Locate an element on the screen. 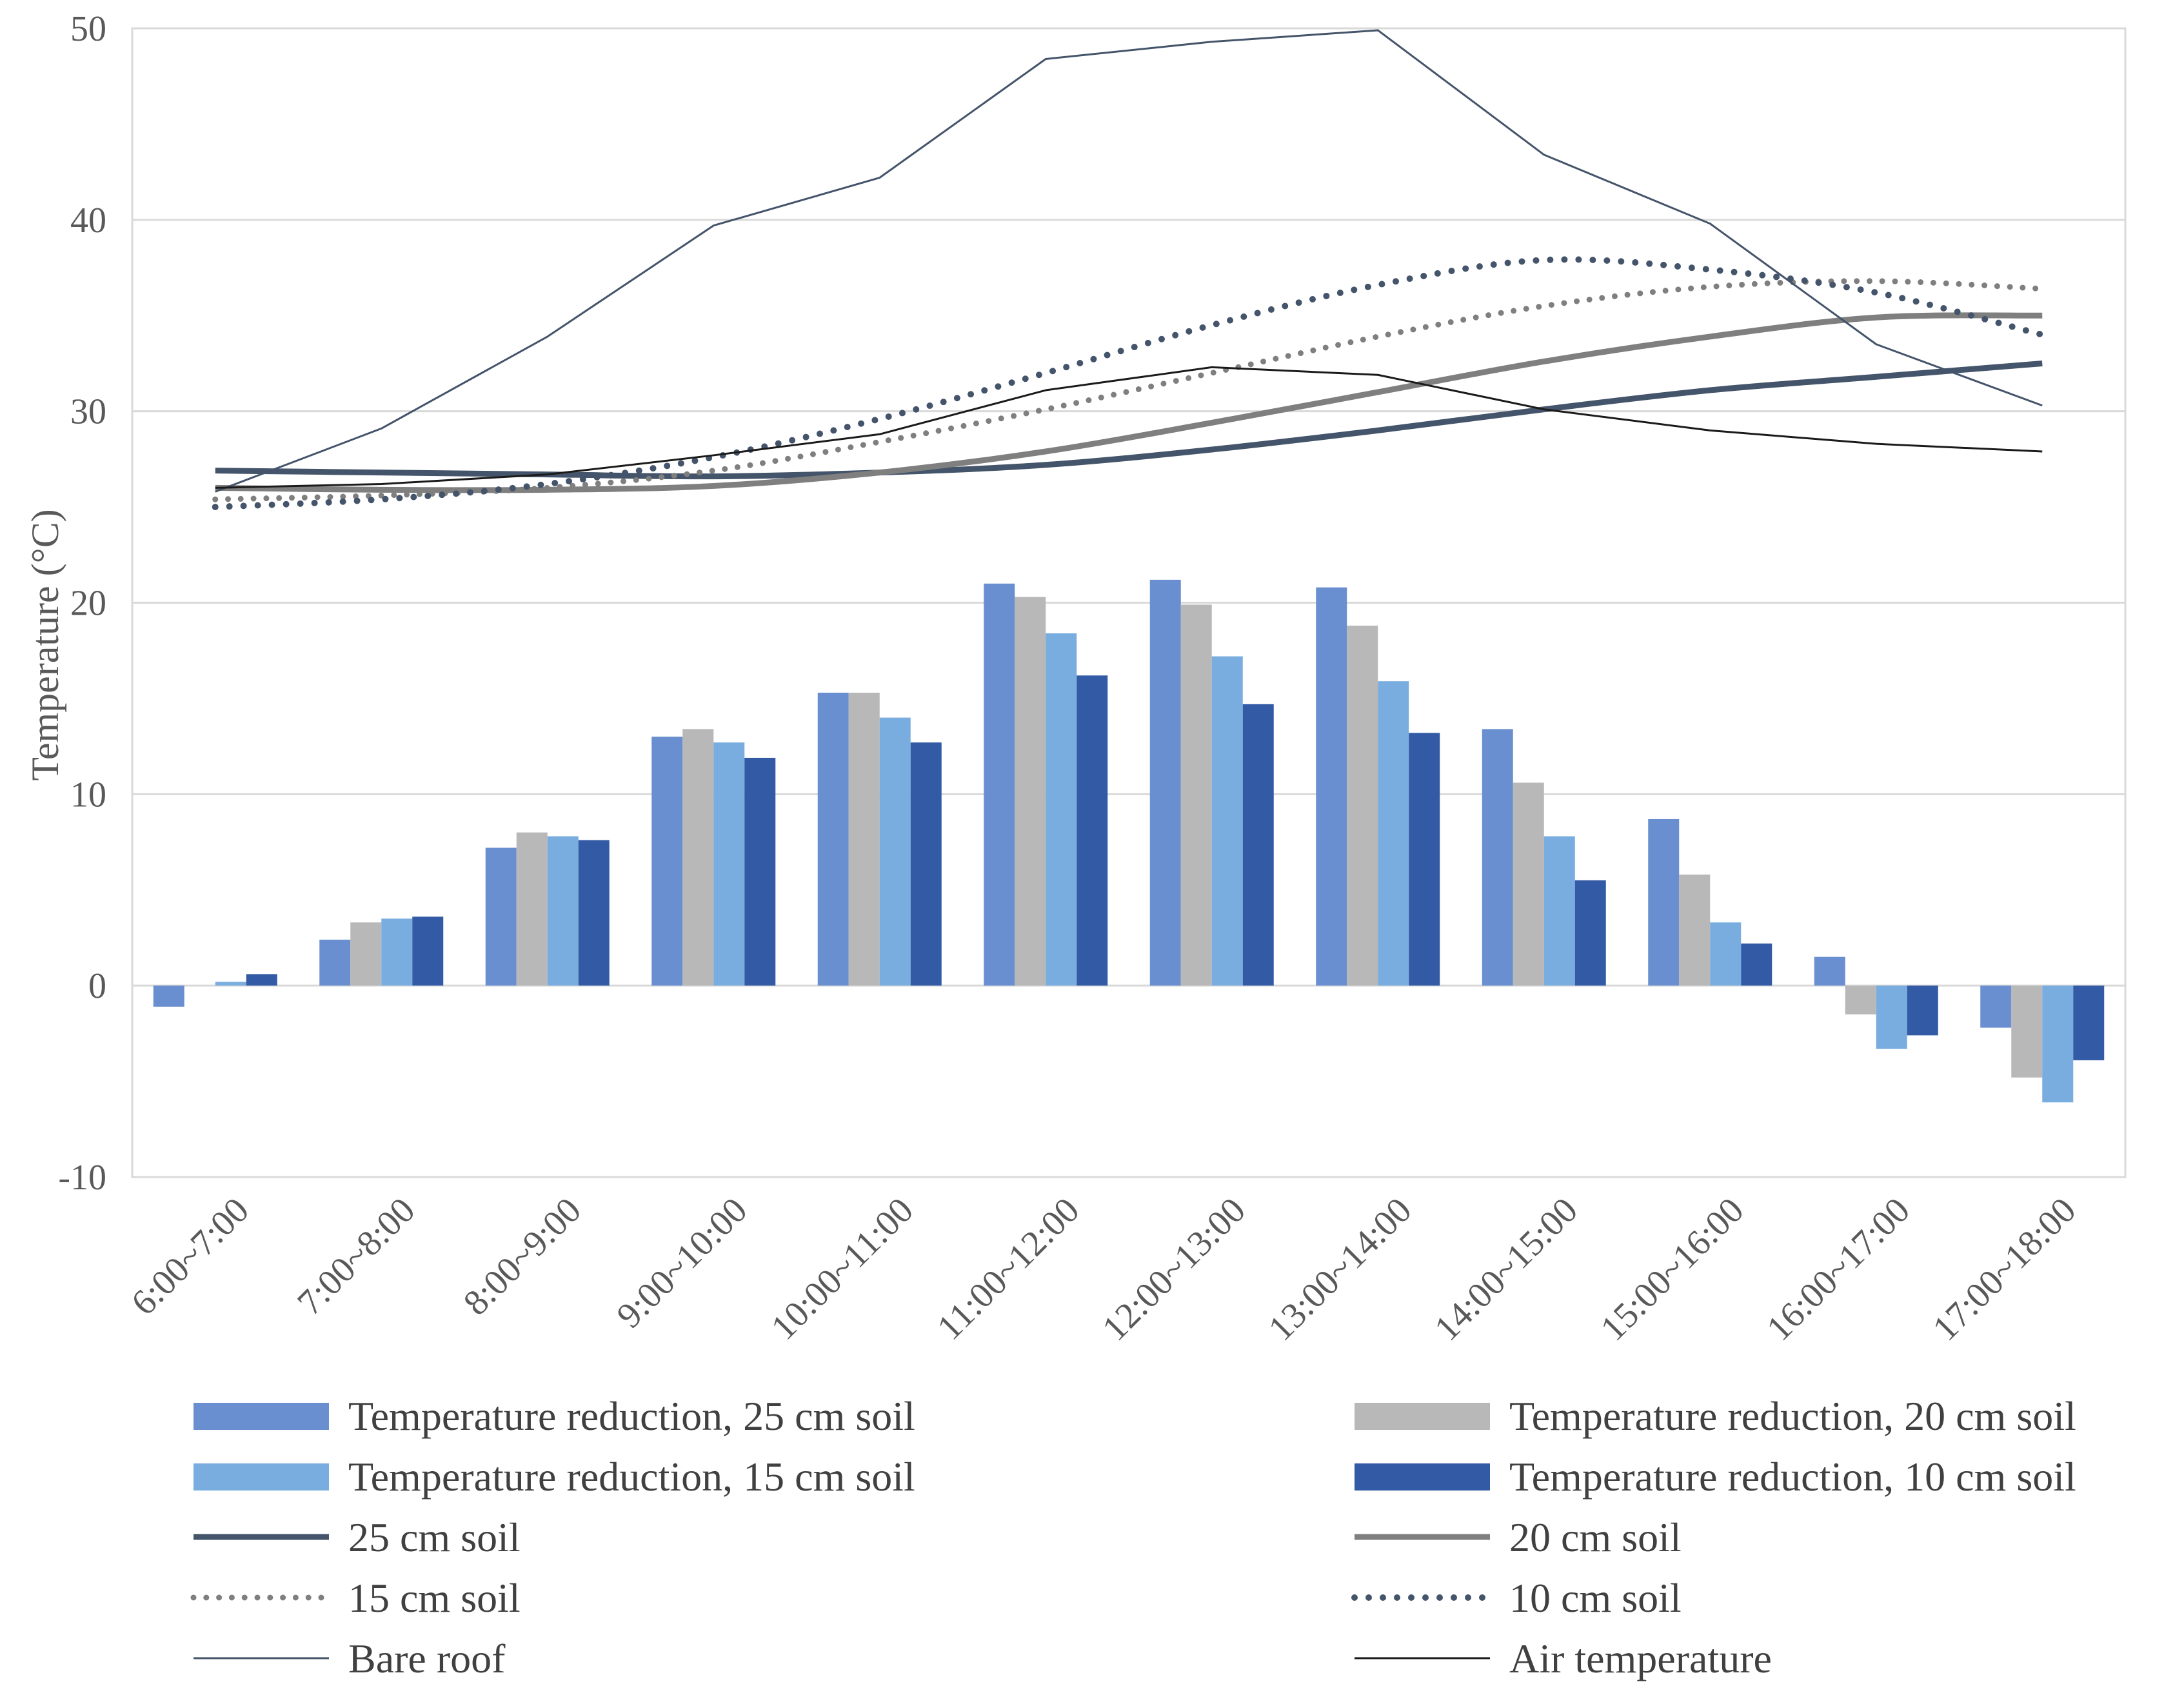  line-10-cm-soil is located at coordinates (1129, 384).